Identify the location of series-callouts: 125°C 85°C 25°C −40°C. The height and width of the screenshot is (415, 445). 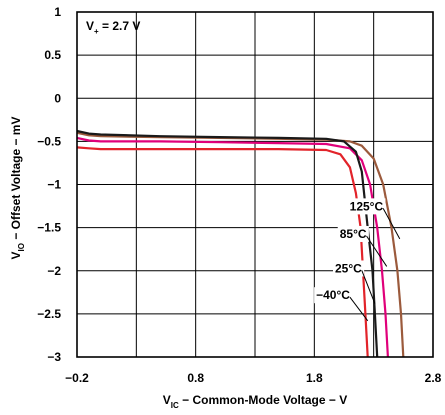
(357, 260).